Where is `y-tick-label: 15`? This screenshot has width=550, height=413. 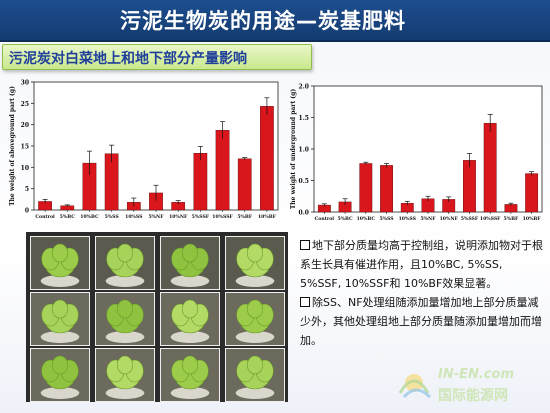
y-tick-label: 15 is located at coordinates (25, 147).